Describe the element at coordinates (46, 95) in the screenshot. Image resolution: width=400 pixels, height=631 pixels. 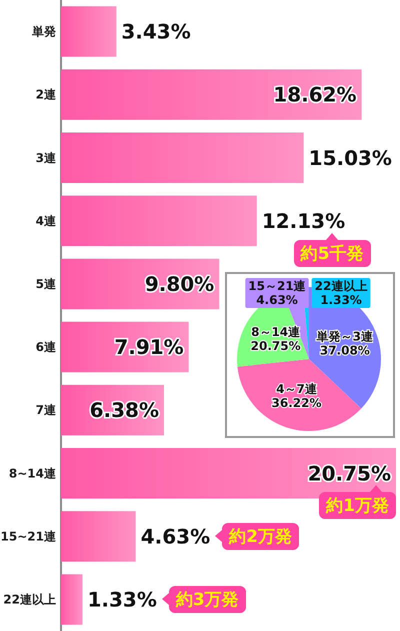
I see `y-tick-label: 2連` at that location.